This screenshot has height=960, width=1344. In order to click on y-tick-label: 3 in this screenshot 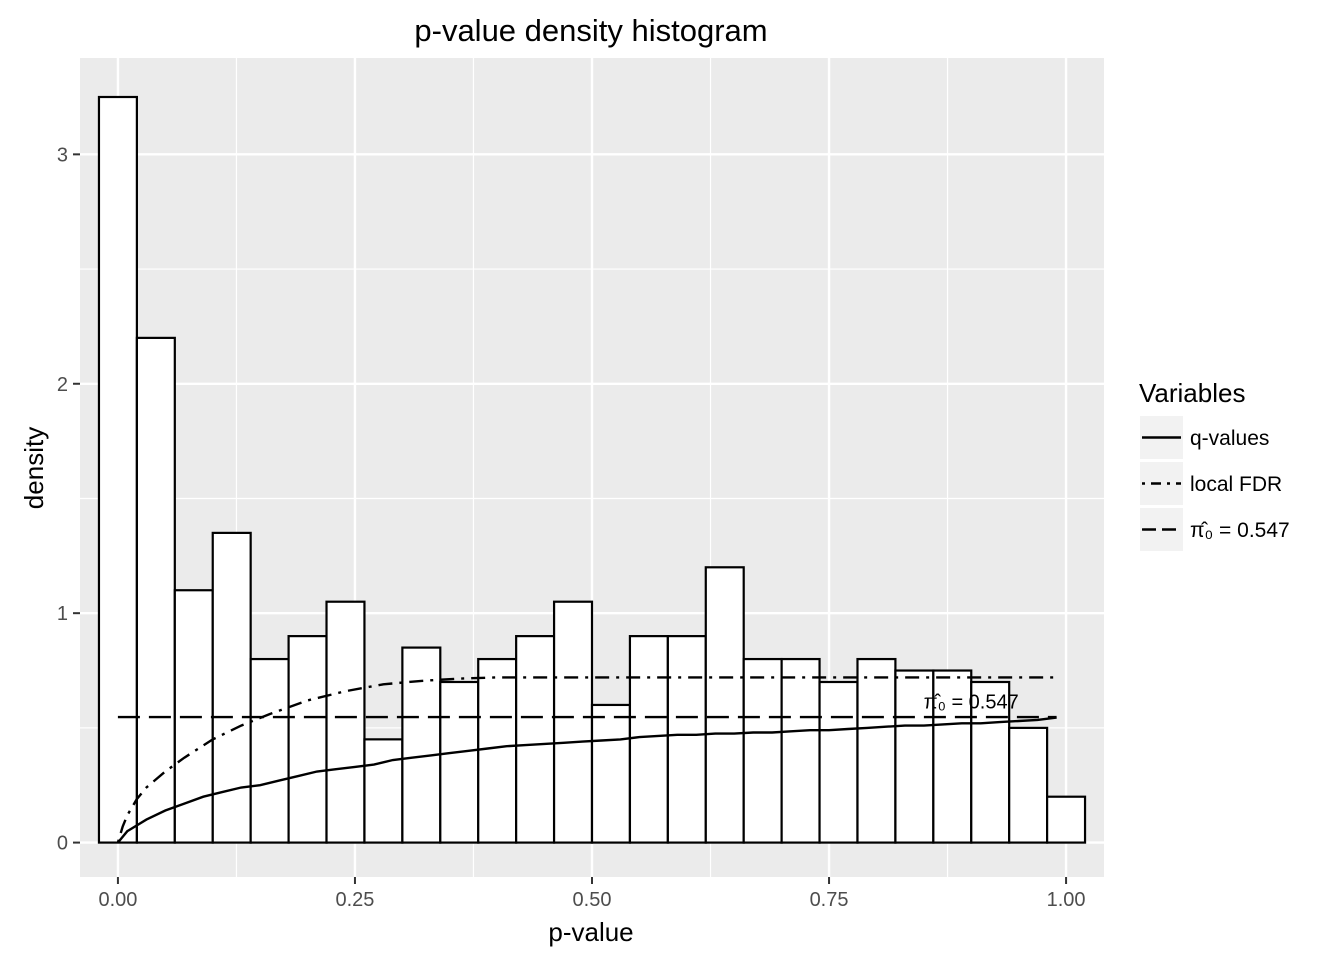, I will do `click(62, 155)`.